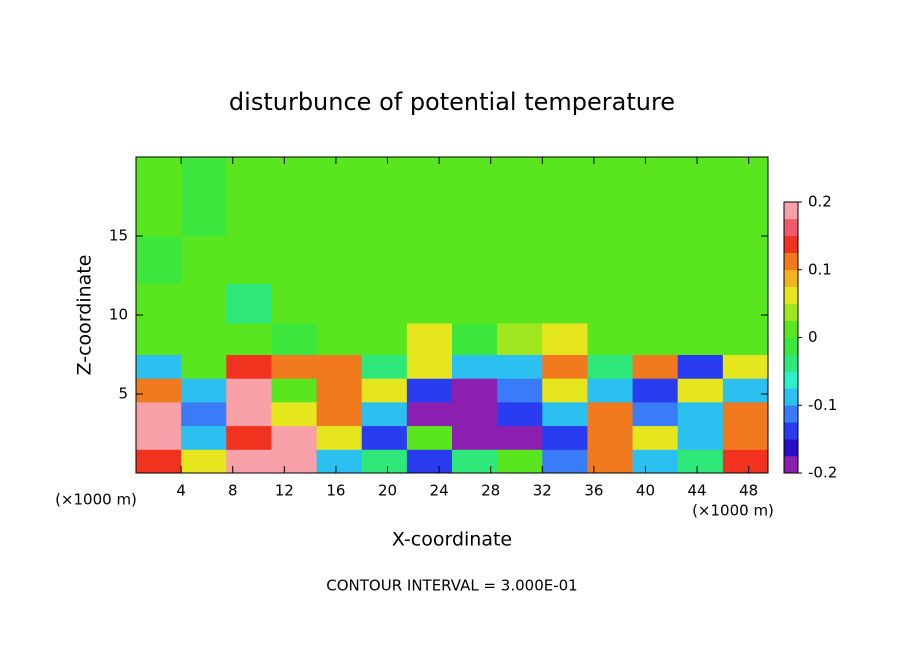  I want to click on y-tick-label: 10, so click(118, 315).